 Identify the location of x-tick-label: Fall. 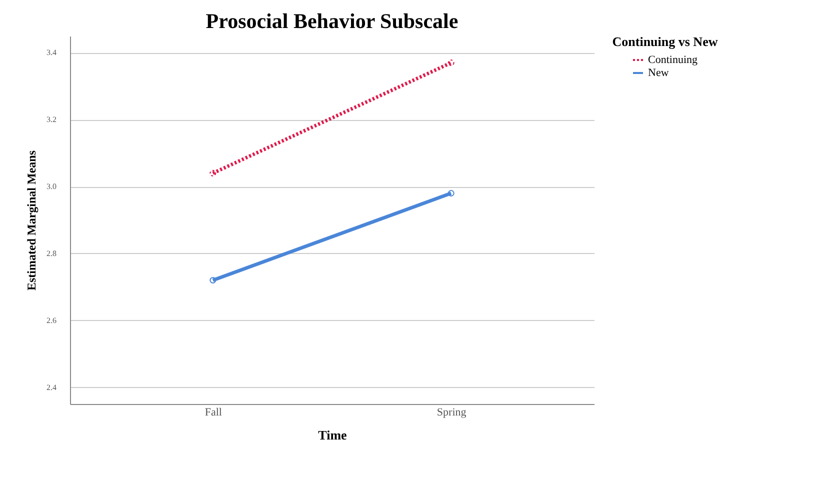
(213, 412).